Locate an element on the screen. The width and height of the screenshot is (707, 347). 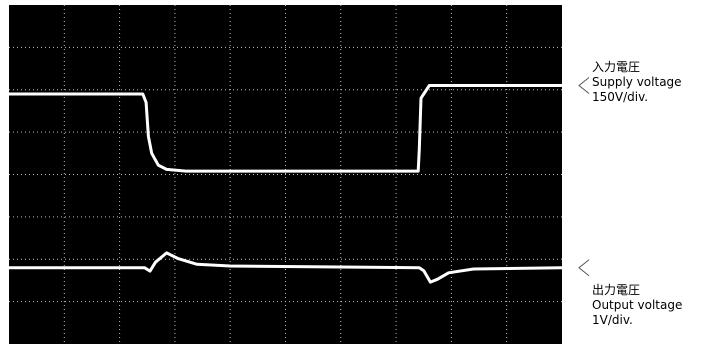
supply-voltage-marker-icon is located at coordinates (584, 85).